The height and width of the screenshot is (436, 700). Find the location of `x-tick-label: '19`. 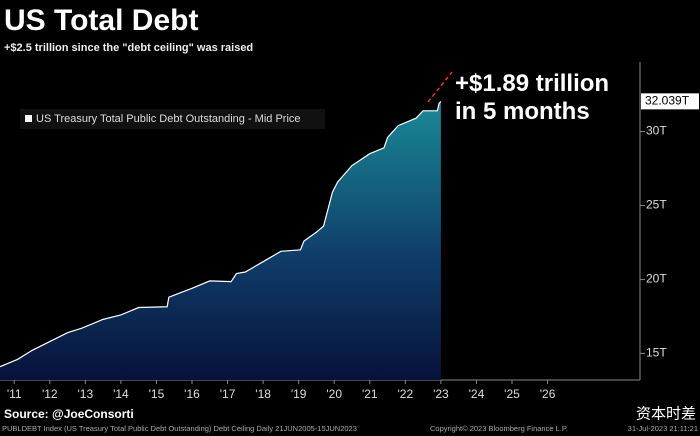

x-tick-label: '19 is located at coordinates (299, 394).